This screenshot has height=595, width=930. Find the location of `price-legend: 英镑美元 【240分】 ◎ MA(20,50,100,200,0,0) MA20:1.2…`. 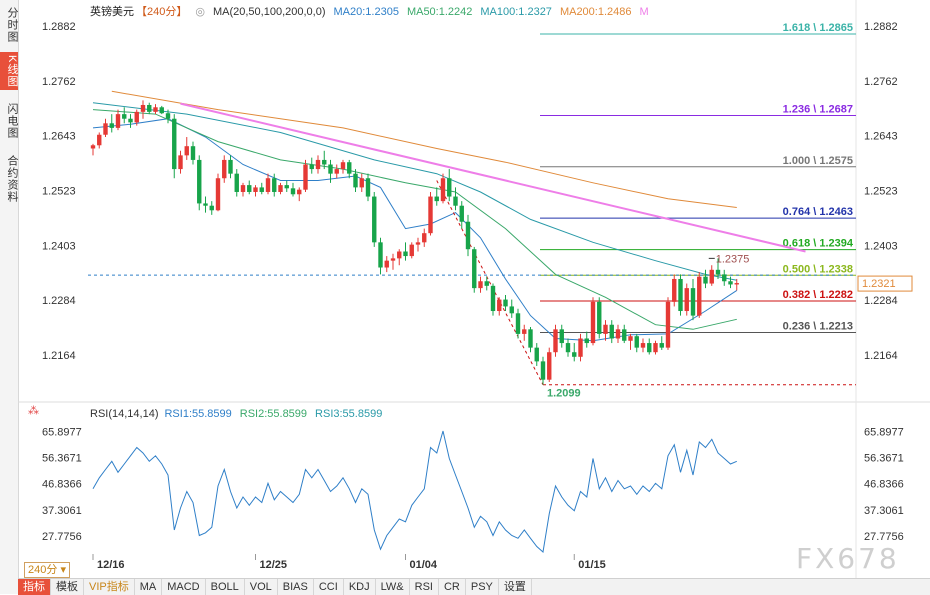

price-legend: 英镑美元 【240分】 ◎ MA(20,50,100,200,0,0) MA20:1.2… is located at coordinates (373, 11).